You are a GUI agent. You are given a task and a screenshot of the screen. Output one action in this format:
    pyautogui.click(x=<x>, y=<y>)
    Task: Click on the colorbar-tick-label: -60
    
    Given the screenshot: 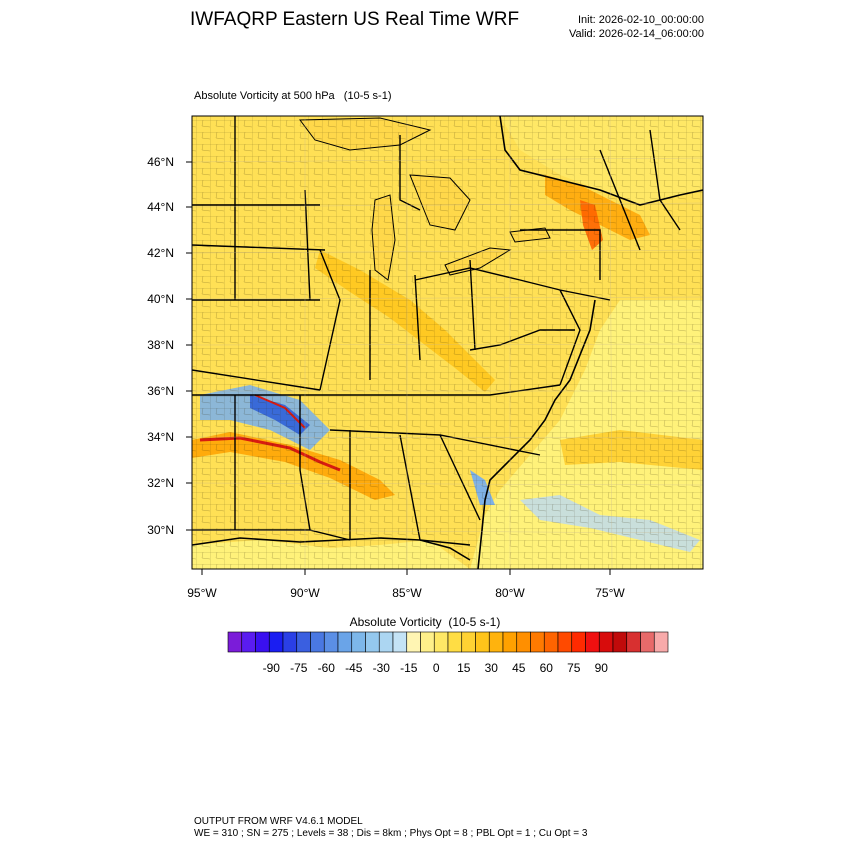 What is the action you would take?
    pyautogui.click(x=327, y=668)
    